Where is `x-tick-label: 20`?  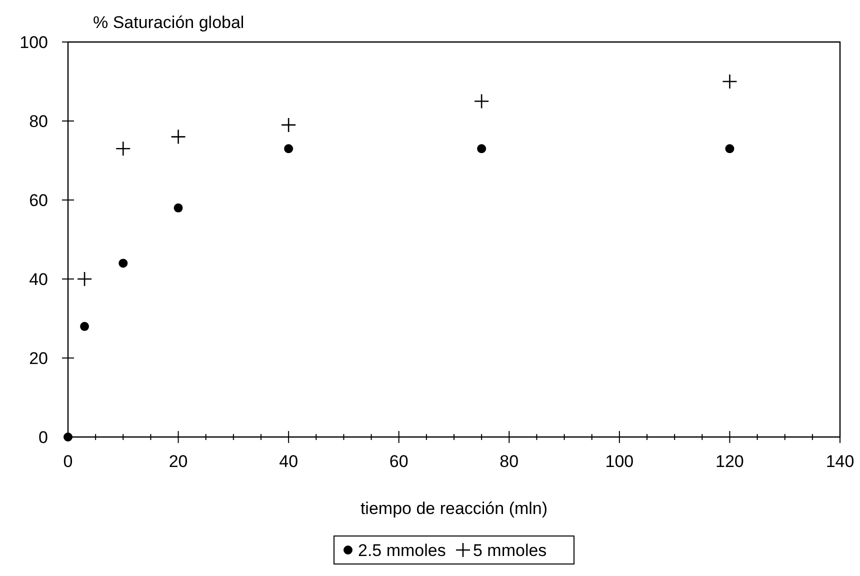 x-tick-label: 20 is located at coordinates (178, 461).